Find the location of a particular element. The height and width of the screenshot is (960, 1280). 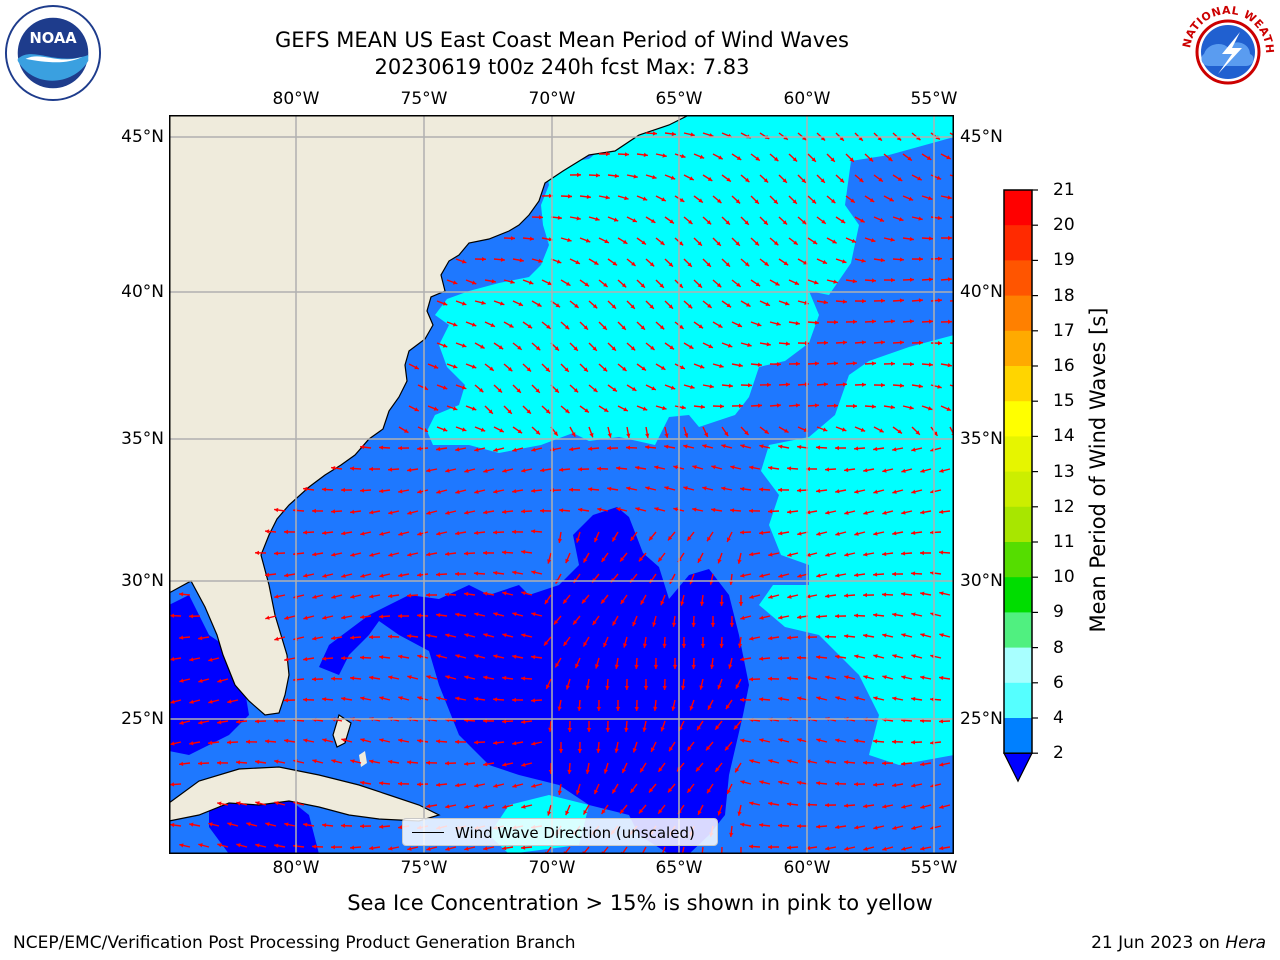

lat-label-right: 45°N is located at coordinates (981, 137).